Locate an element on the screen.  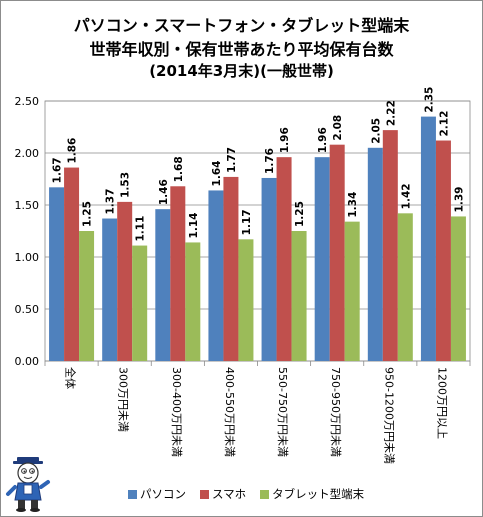
mascot-logo is located at coordinates (28, 484).